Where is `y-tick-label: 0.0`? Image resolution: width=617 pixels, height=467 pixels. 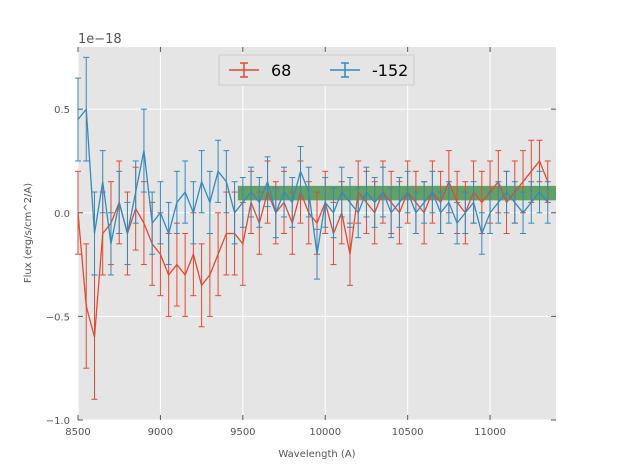
y-tick-label: 0.0 is located at coordinates (62, 214).